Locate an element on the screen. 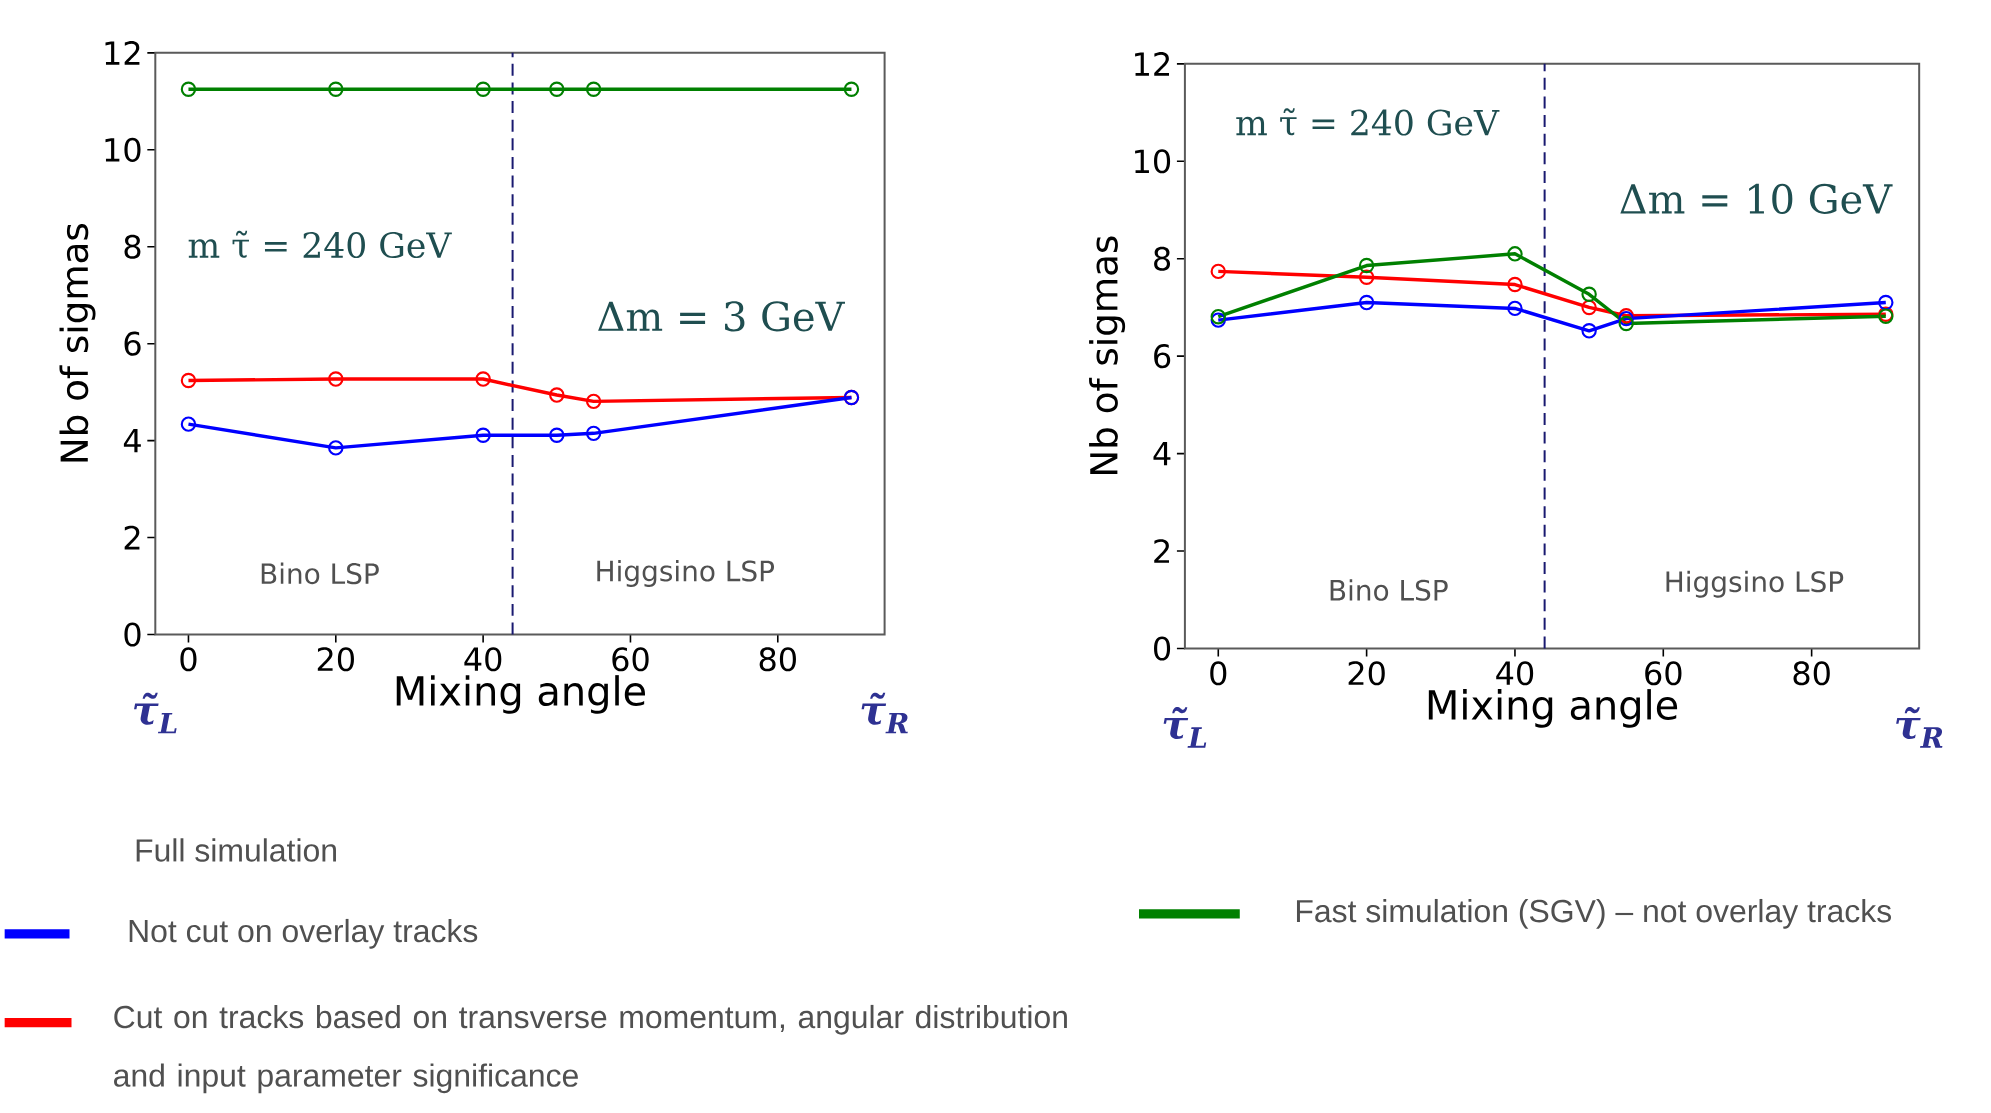 This screenshot has height=1113, width=1991. legend-label: Cut on tracks based on transverse momentum, angular distribution and input parameter significance is located at coordinates (590, 1049).